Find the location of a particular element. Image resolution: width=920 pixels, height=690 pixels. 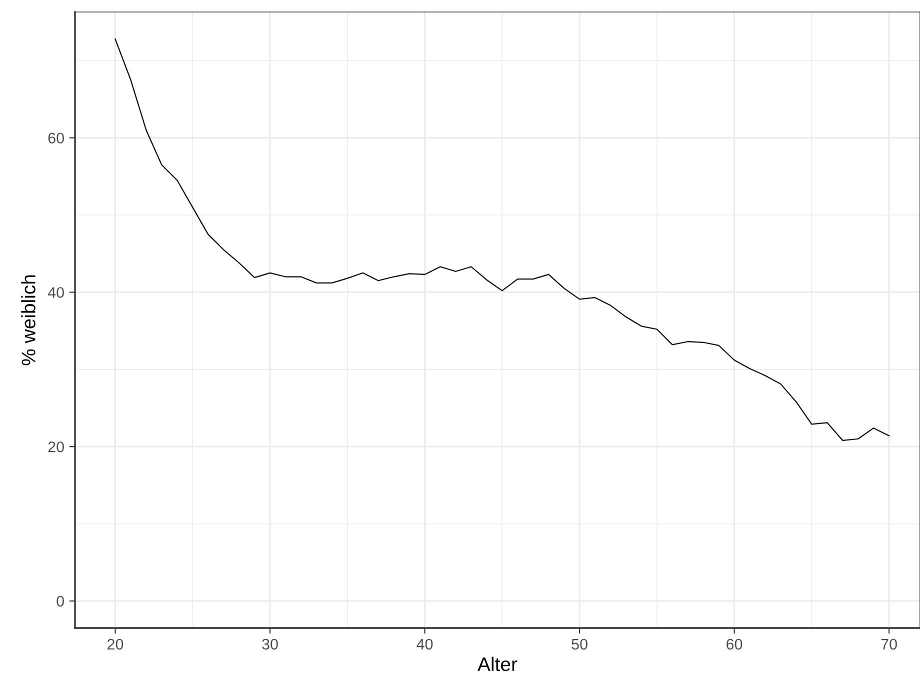

x-tick-label: 70 is located at coordinates (889, 644).